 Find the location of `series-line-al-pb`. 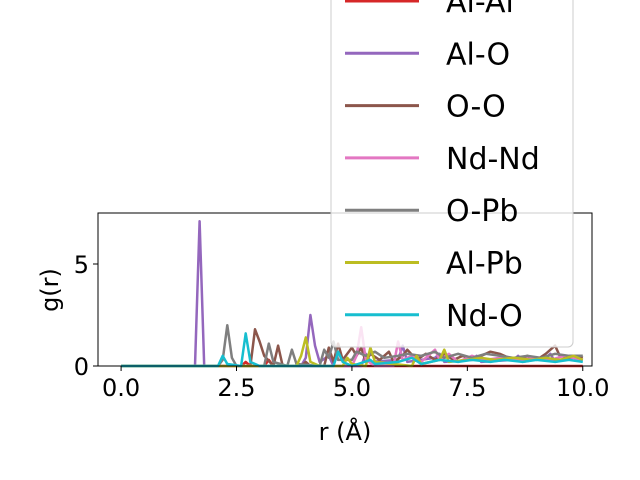

series-line-al-pb is located at coordinates (352, 352).